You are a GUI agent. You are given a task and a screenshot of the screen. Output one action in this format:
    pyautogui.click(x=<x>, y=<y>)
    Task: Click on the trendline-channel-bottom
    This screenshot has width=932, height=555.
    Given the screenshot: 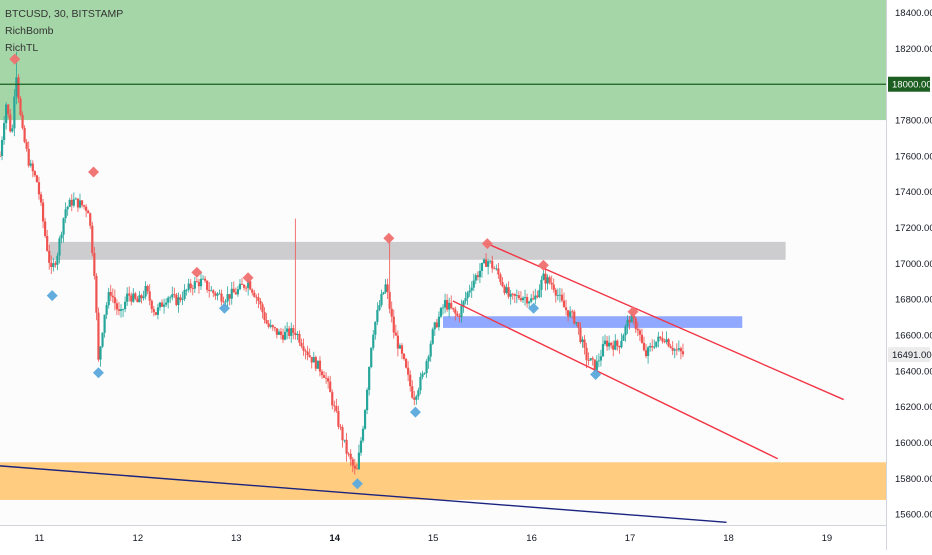 What is the action you would take?
    pyautogui.click(x=615, y=380)
    